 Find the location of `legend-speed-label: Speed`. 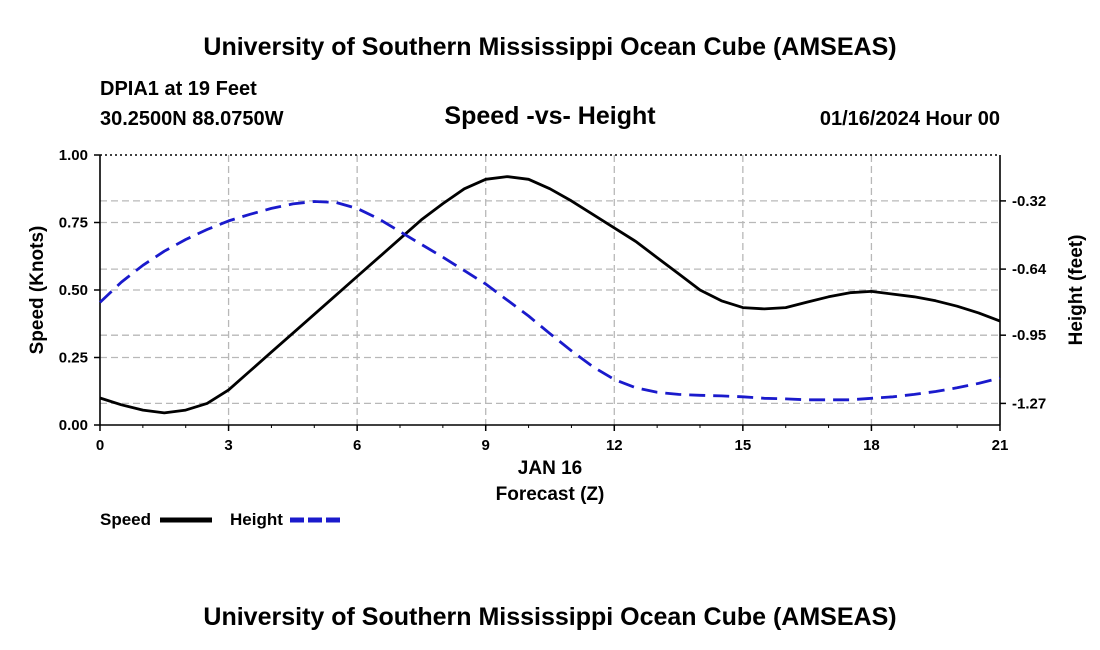

legend-speed-label: Speed is located at coordinates (125, 519).